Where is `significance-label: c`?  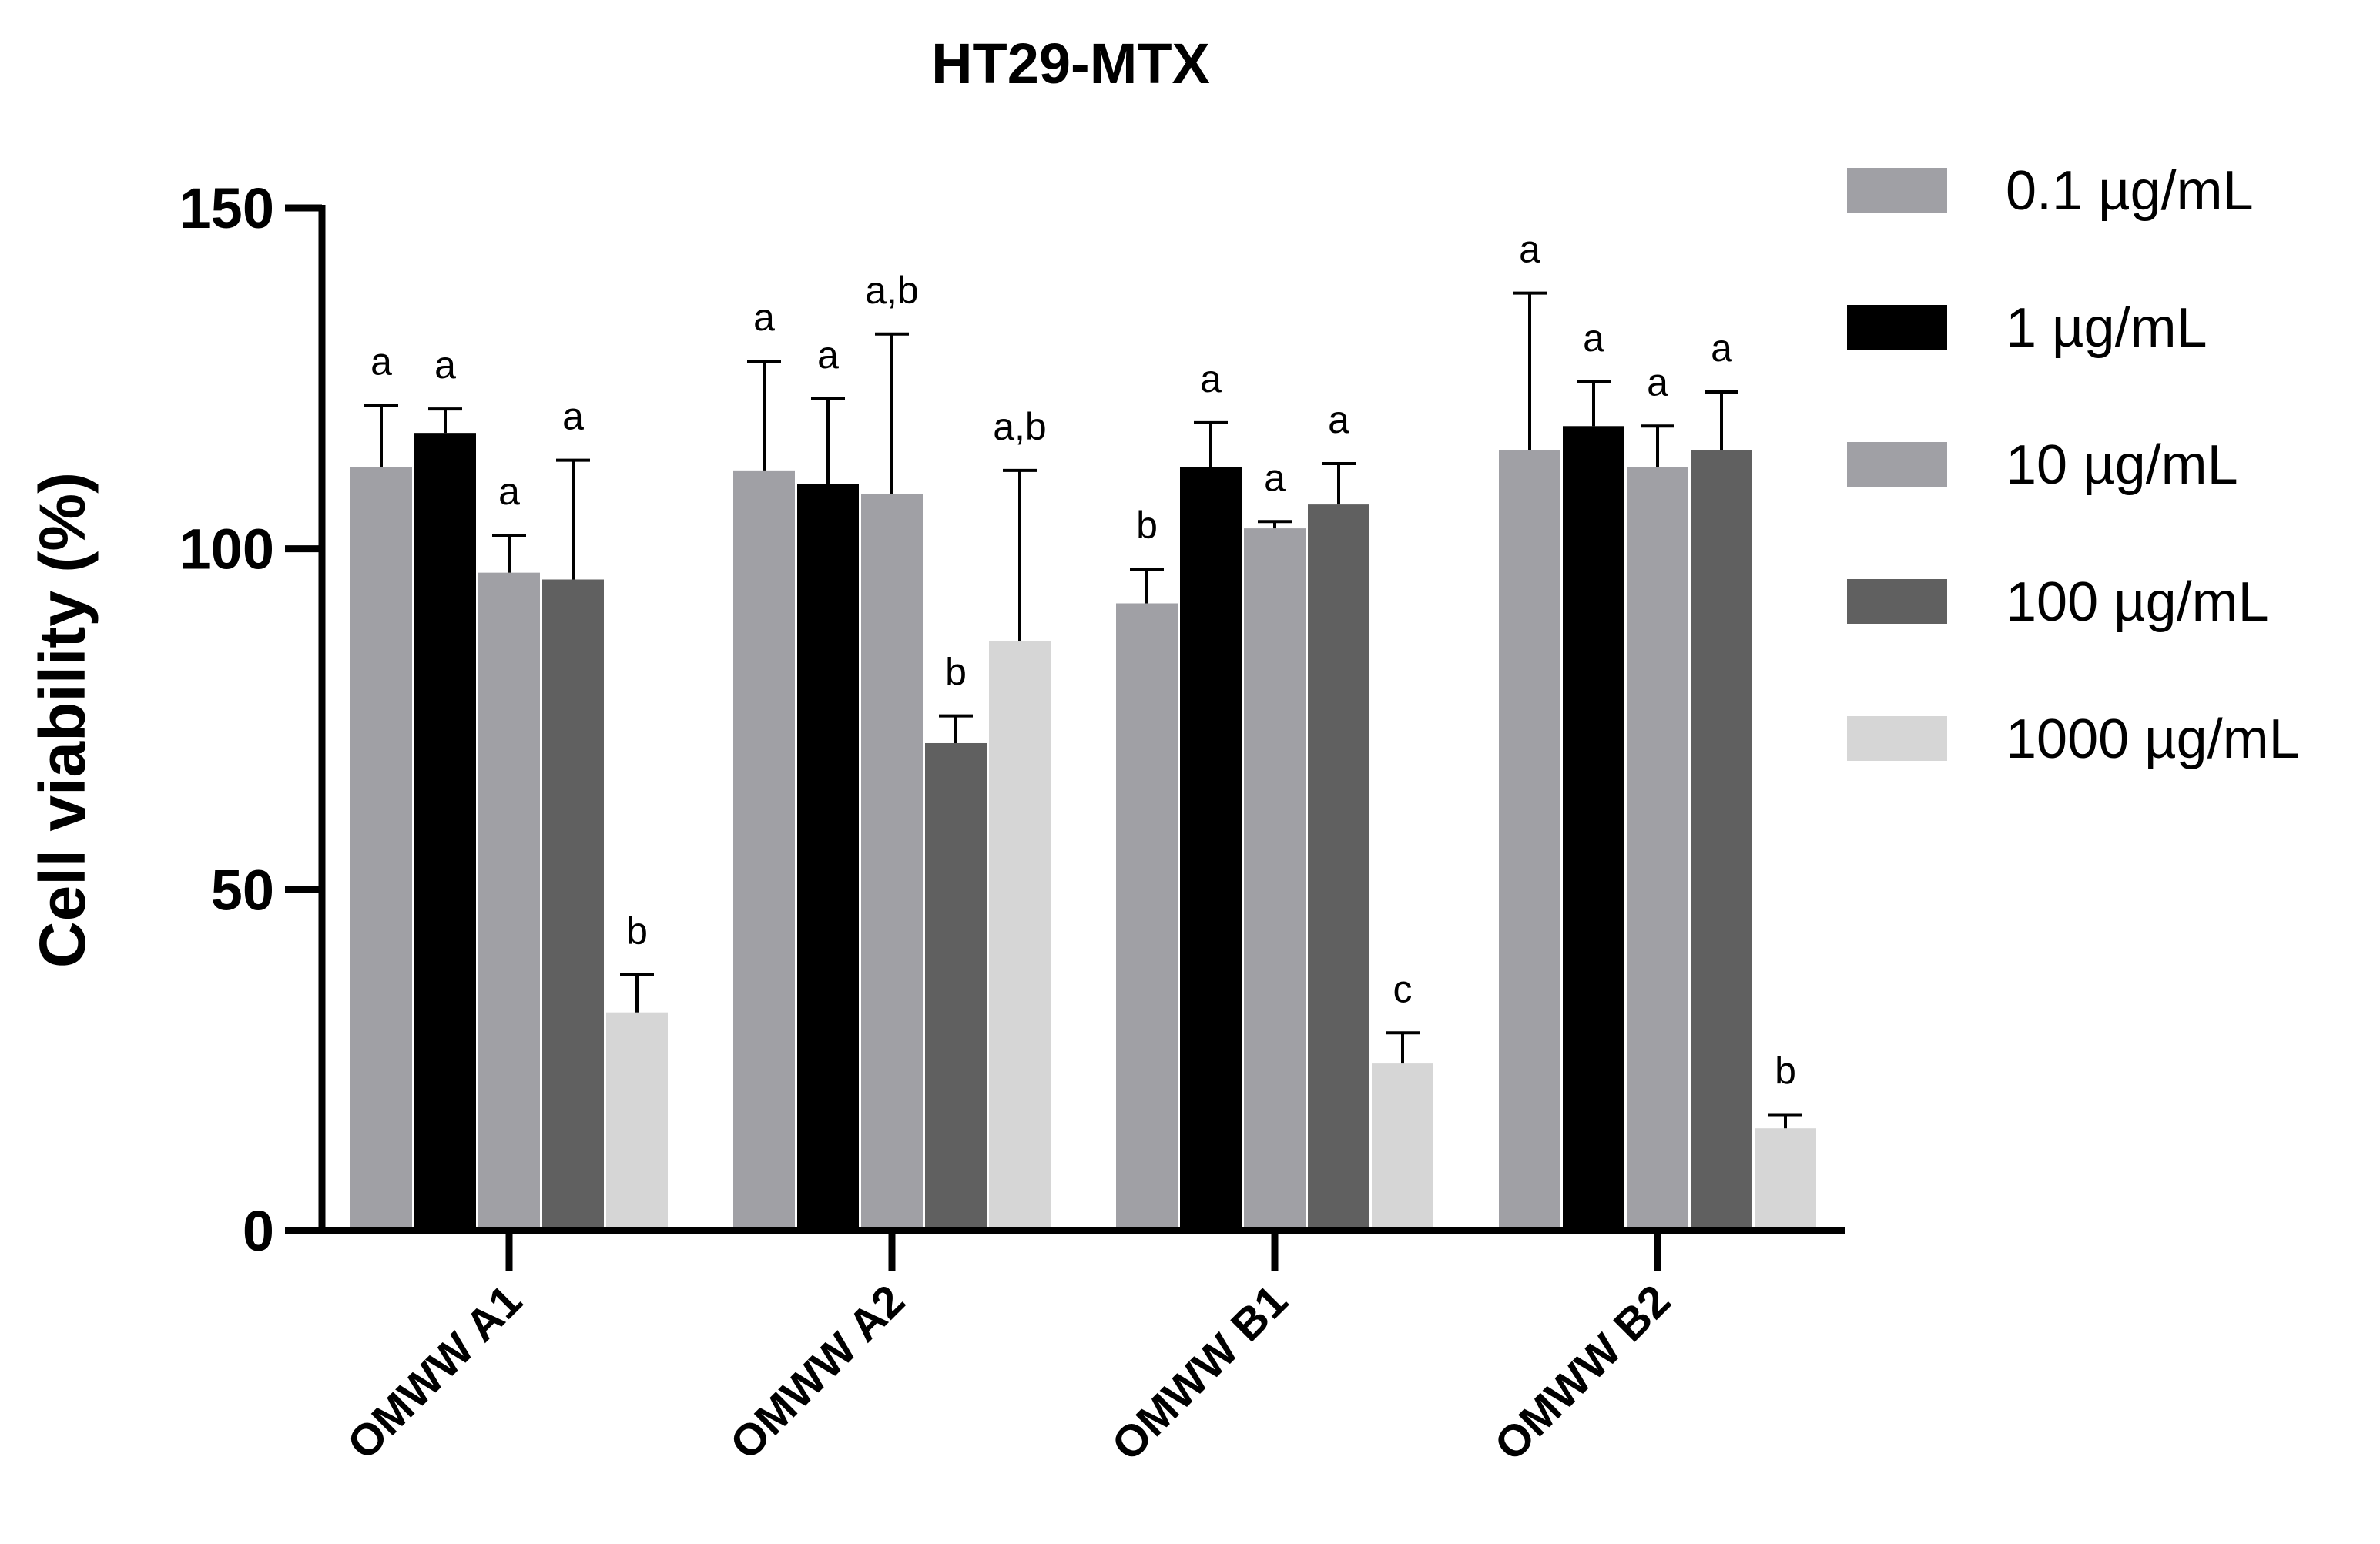 significance-label: c is located at coordinates (1403, 988).